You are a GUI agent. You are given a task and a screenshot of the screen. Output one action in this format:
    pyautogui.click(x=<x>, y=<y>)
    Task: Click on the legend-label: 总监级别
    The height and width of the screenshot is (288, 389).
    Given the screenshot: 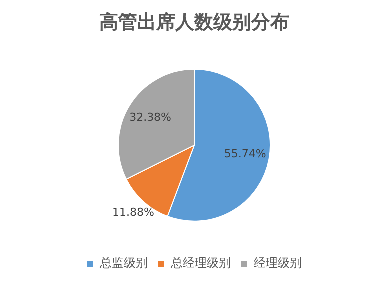 What is the action you would take?
    pyautogui.click(x=123, y=263)
    